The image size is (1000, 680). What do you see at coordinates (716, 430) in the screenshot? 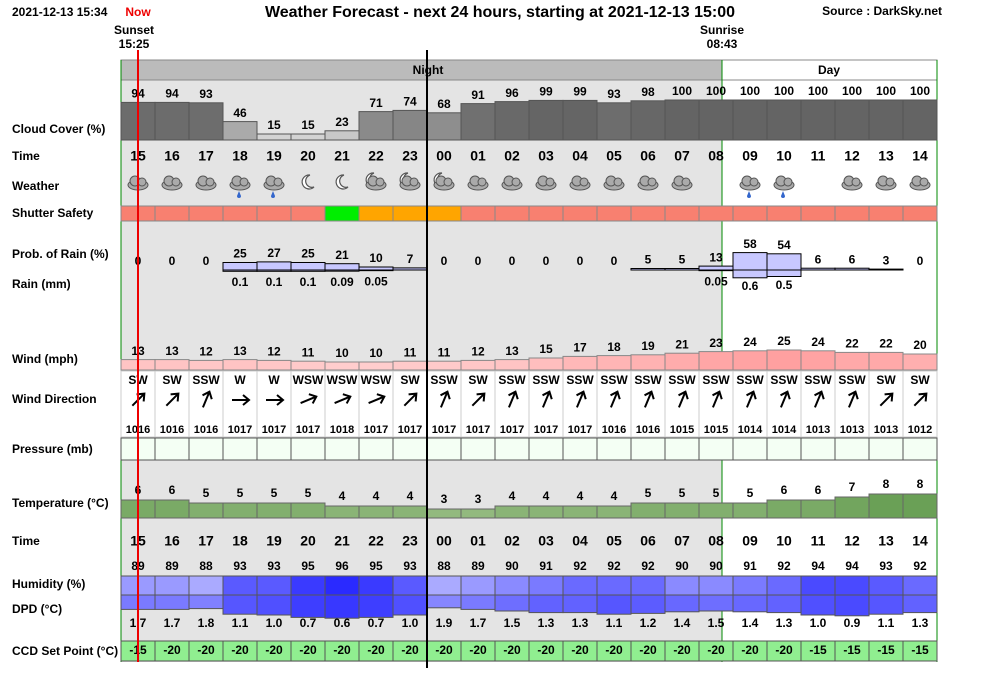
I see `pressure-value: 1015` at bounding box center [716, 430].